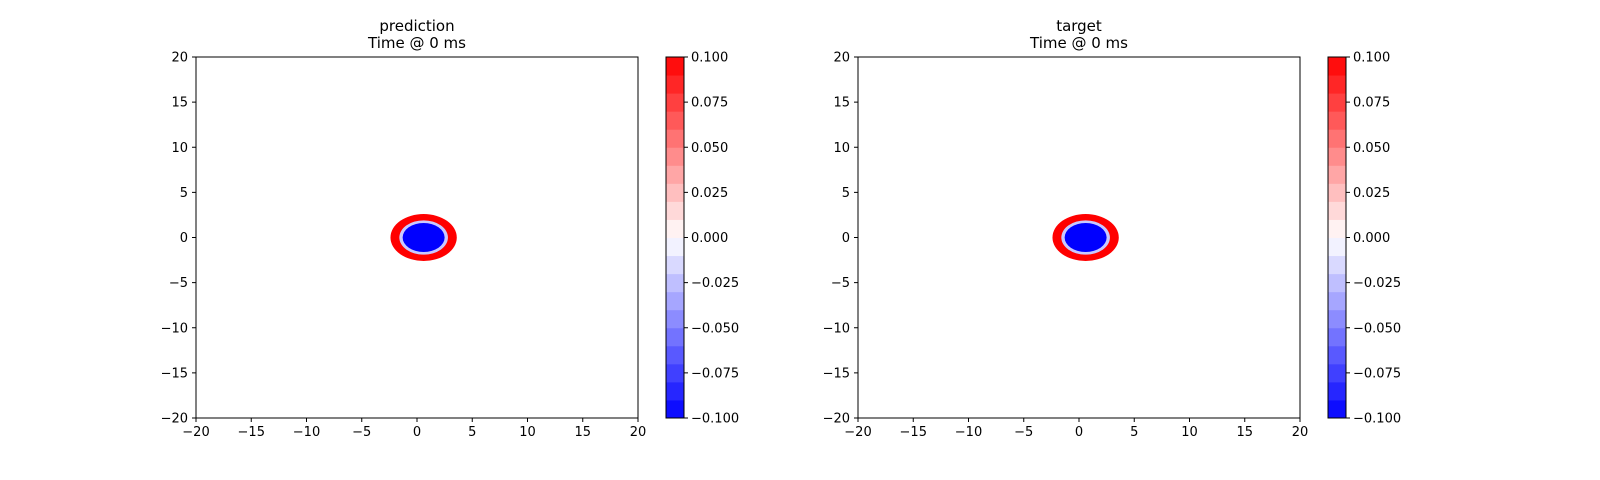 The width and height of the screenshot is (1600, 480). What do you see at coordinates (913, 432) in the screenshot?
I see `x-tick-label: −15` at bounding box center [913, 432].